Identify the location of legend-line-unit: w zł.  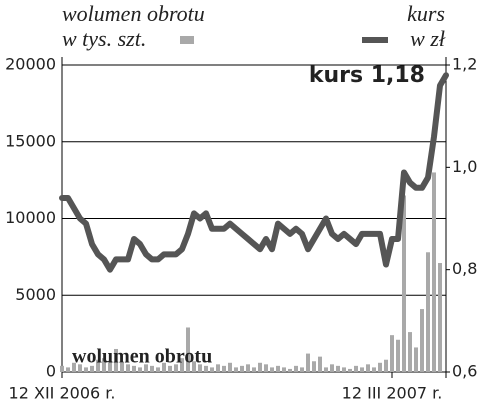
(428, 38).